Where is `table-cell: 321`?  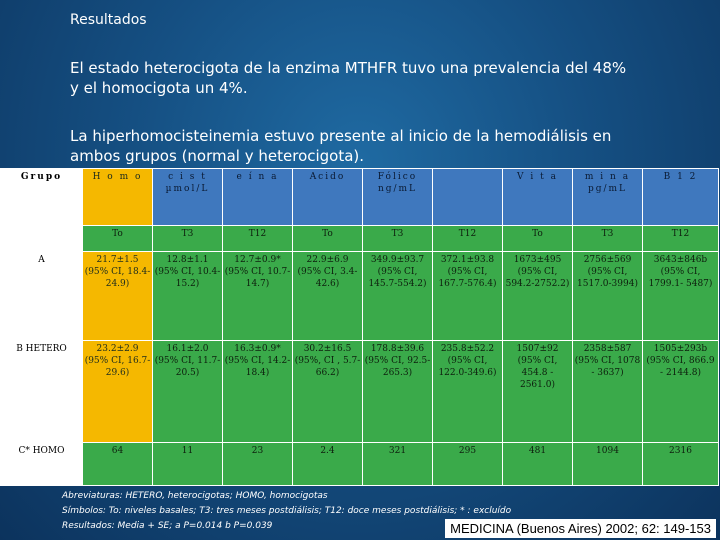 table-cell: 321 is located at coordinates (397, 464).